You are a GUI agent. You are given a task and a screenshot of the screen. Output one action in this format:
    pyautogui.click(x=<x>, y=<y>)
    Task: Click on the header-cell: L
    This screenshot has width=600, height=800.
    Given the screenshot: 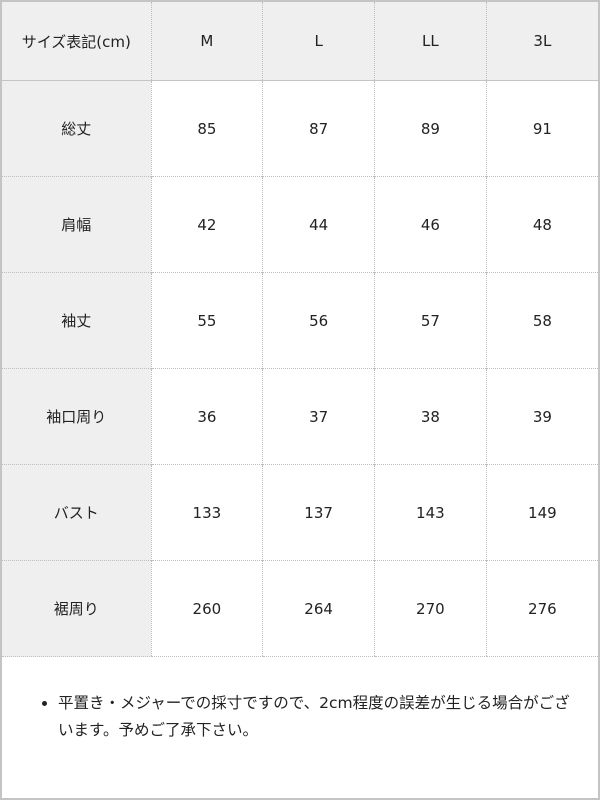 What is the action you would take?
    pyautogui.click(x=318, y=41)
    